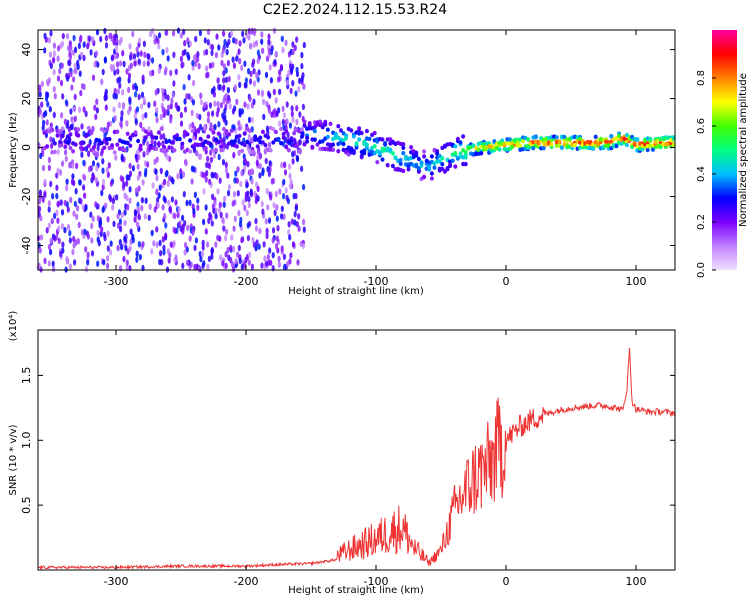  What do you see at coordinates (246, 281) in the screenshot?
I see `heatmap-x-tick-label: -200` at bounding box center [246, 281].